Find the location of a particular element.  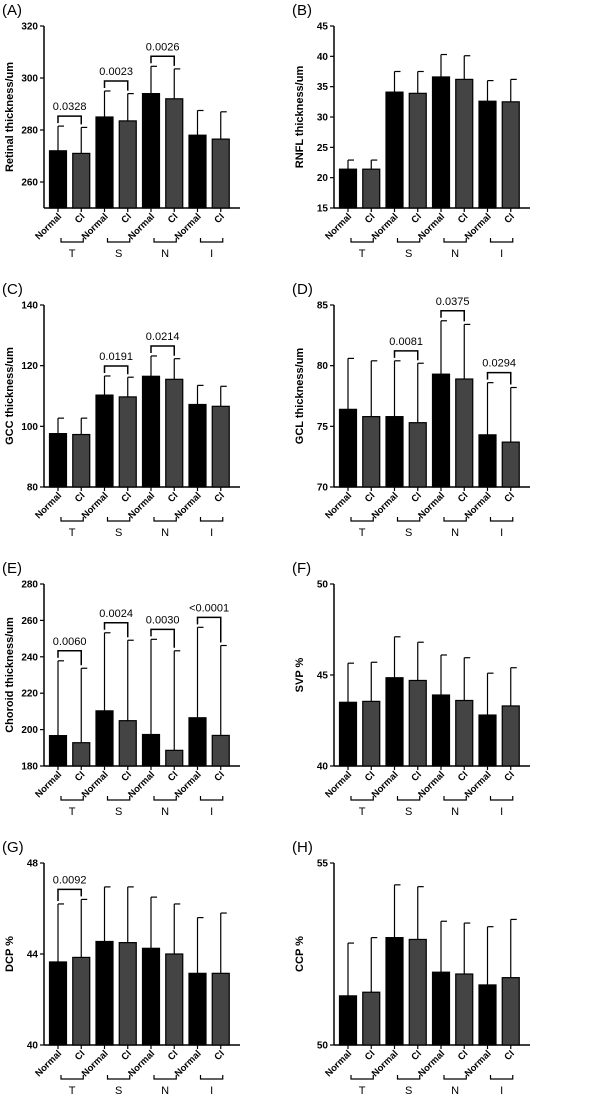

y-tick-label: 260 is located at coordinates (29, 183).